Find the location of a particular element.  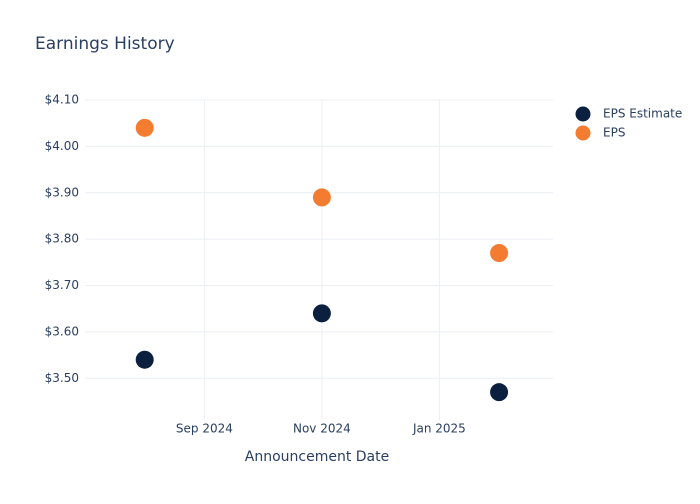

legend-label: EPS Estimate is located at coordinates (642, 114).